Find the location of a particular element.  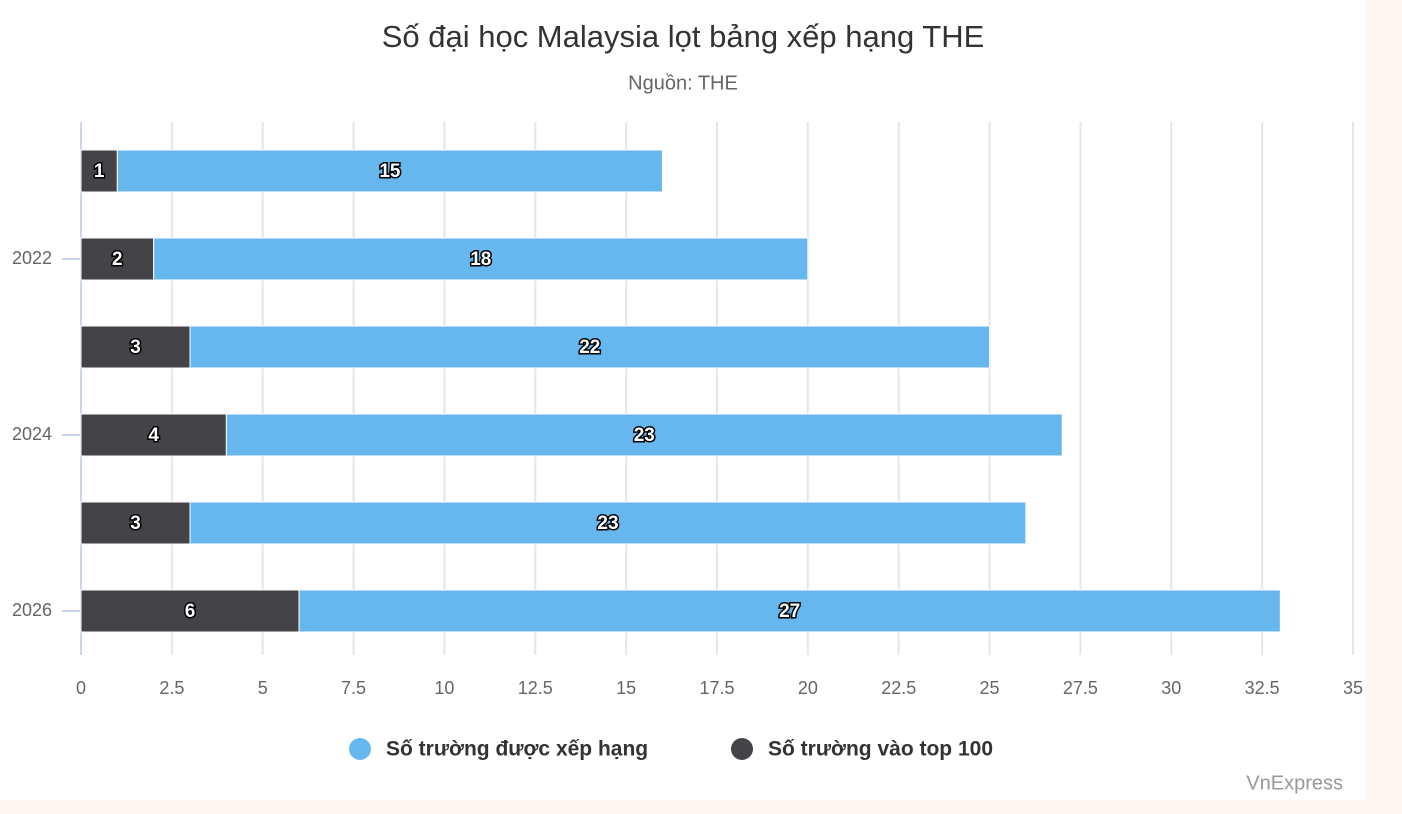

y-tick-label: 2024 is located at coordinates (32, 434).